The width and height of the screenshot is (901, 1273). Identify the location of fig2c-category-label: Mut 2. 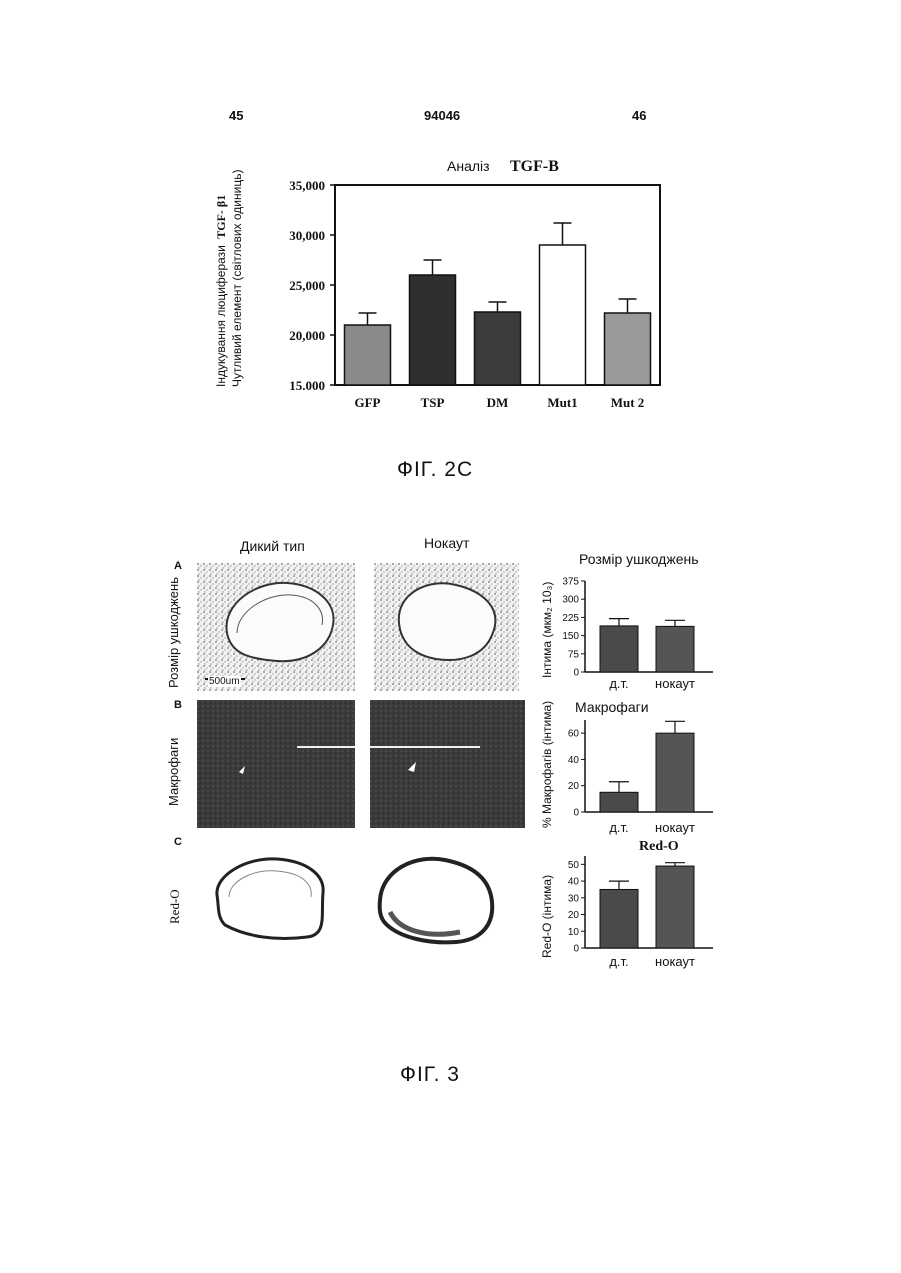
(628, 402).